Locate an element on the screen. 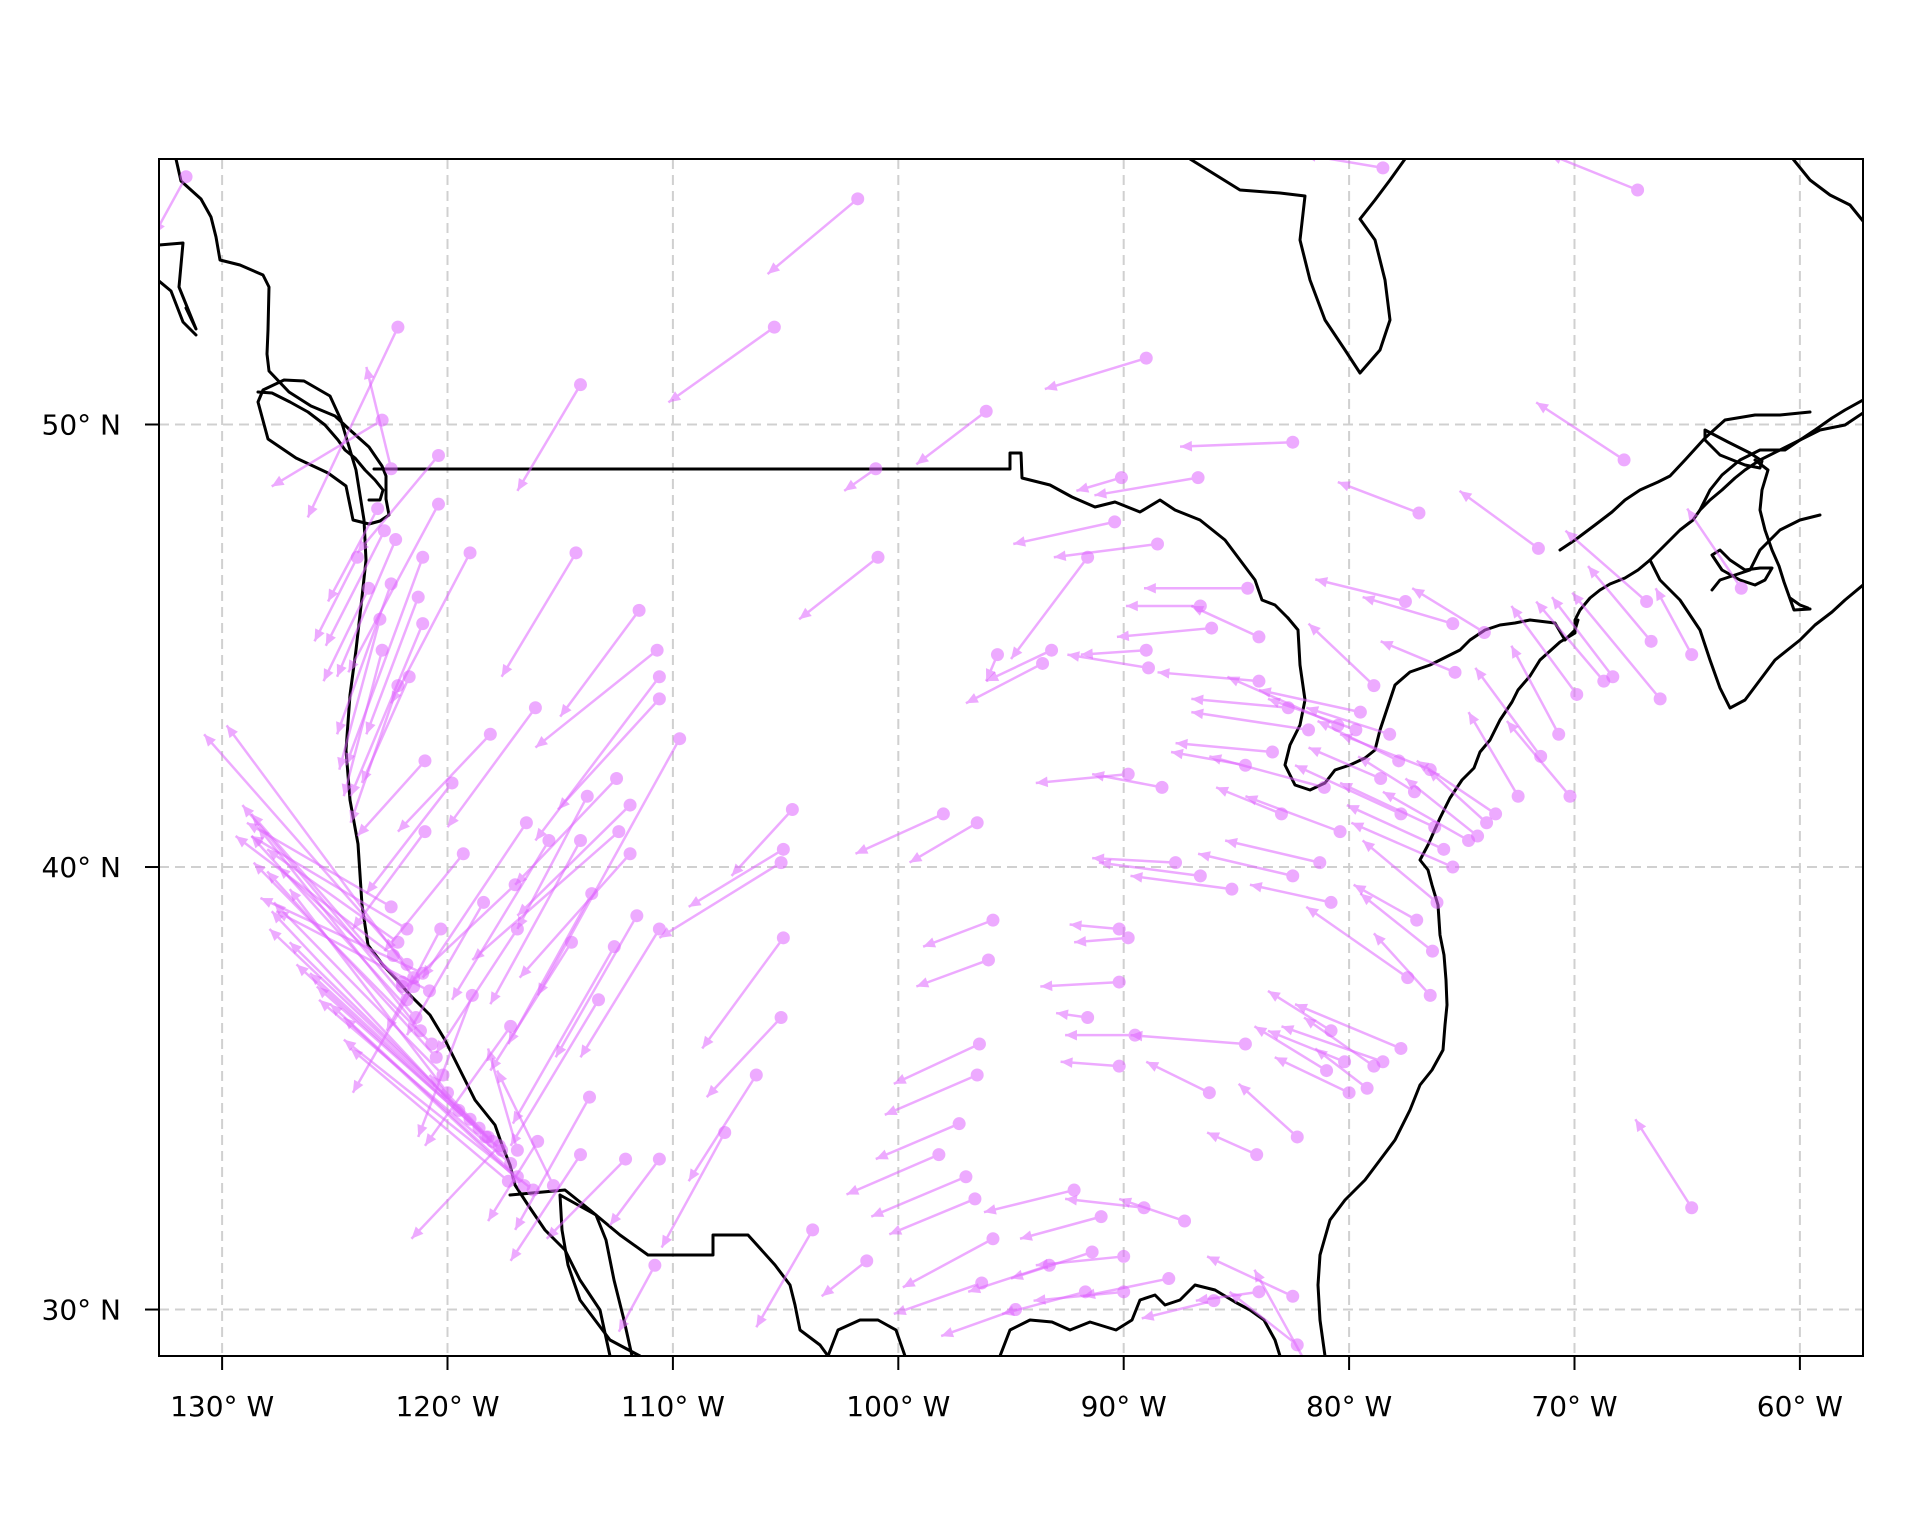 The height and width of the screenshot is (1536, 1920). y-tick-label: 30° N is located at coordinates (81, 1310).